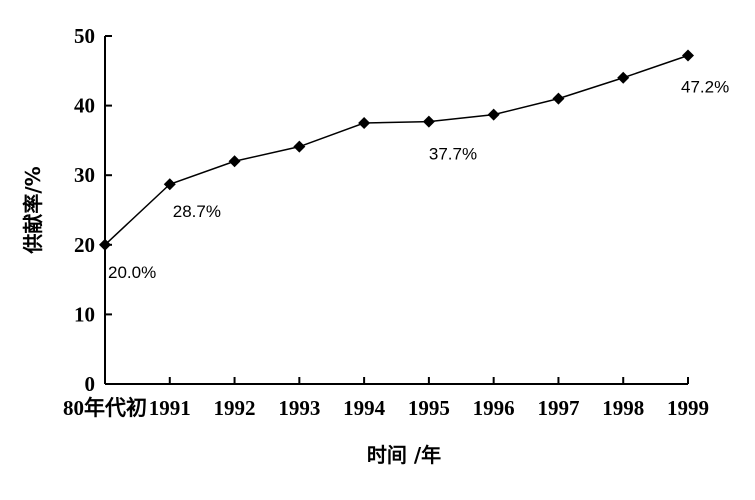 The image size is (755, 500). What do you see at coordinates (558, 408) in the screenshot?
I see `x-tick-label: 1997` at bounding box center [558, 408].